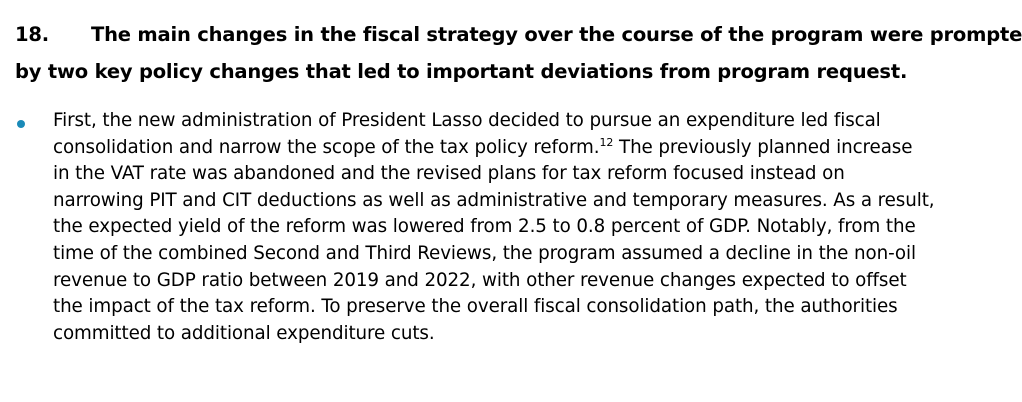 This screenshot has width=1022, height=402. Describe the element at coordinates (763, 147) in the screenshot. I see `body-line-text: The previously planned increase` at that location.